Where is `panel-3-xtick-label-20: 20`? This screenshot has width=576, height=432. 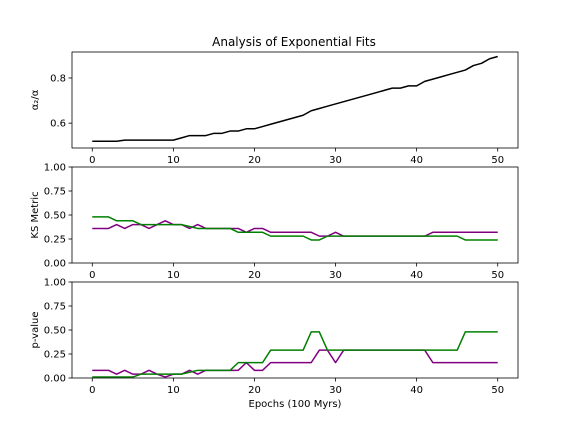 panel-3-xtick-label-20: 20 is located at coordinates (254, 390).